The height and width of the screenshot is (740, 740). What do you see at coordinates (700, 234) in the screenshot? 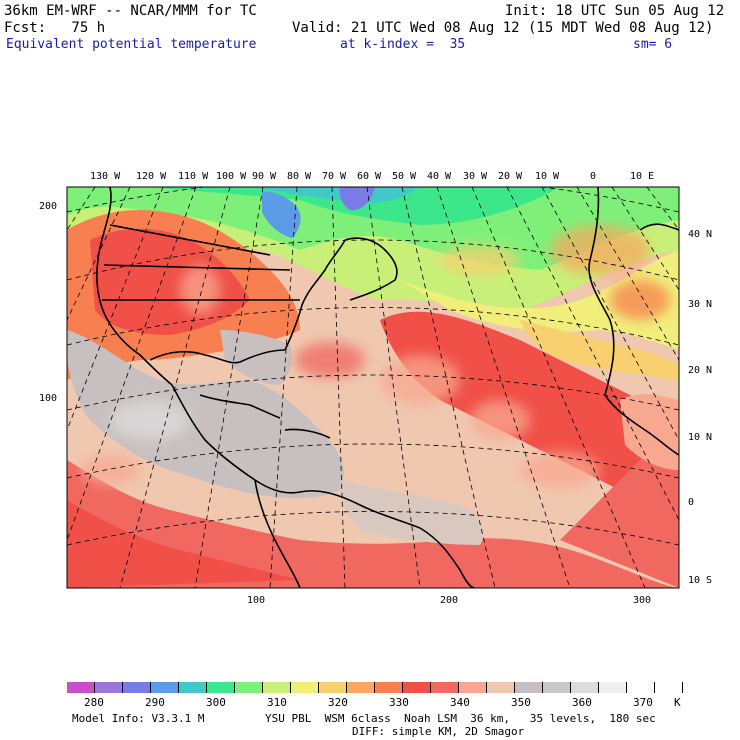
I see `lat-label: 40 N` at bounding box center [700, 234].